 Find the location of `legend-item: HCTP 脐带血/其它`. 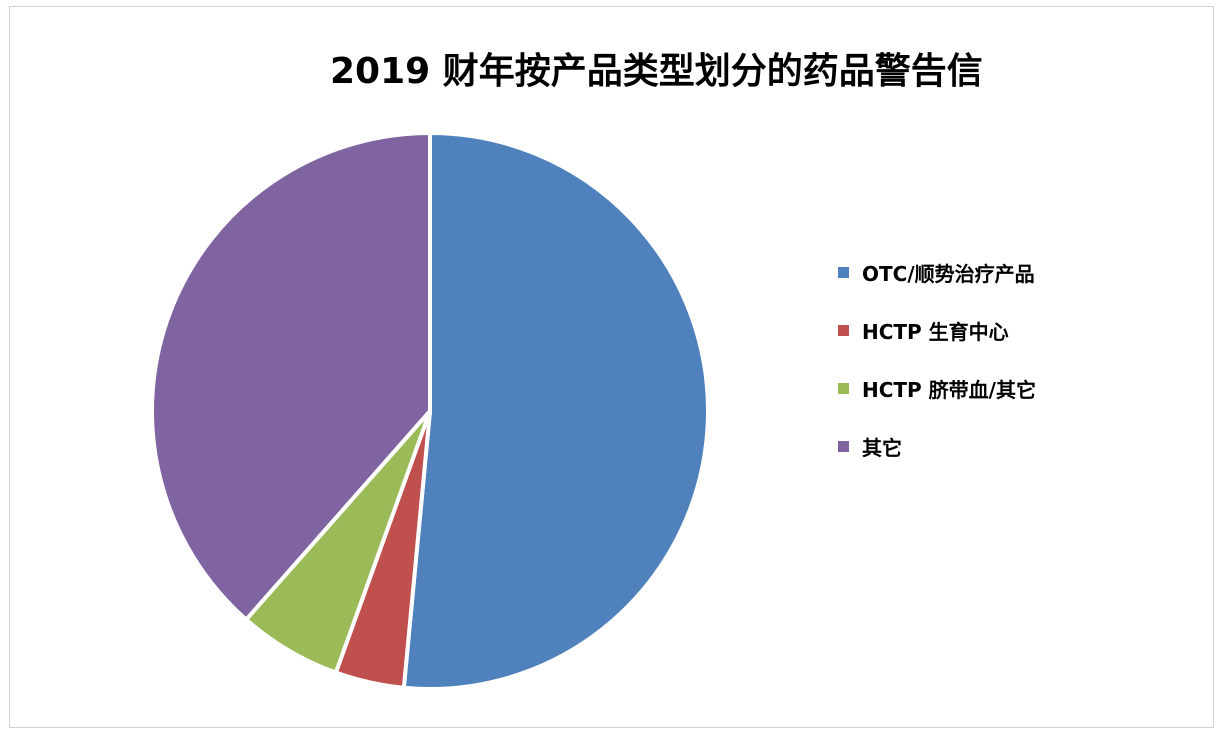

legend-item: HCTP 脐带血/其它 is located at coordinates (1018, 388).